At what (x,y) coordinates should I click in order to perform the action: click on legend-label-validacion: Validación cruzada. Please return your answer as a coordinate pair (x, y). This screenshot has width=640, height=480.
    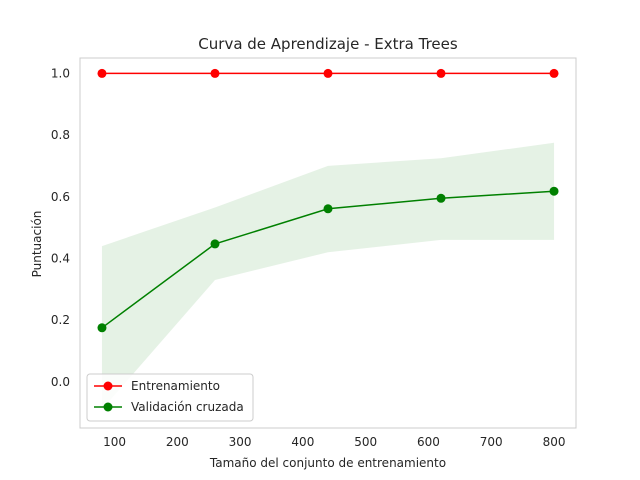
    Looking at the image, I should click on (187, 407).